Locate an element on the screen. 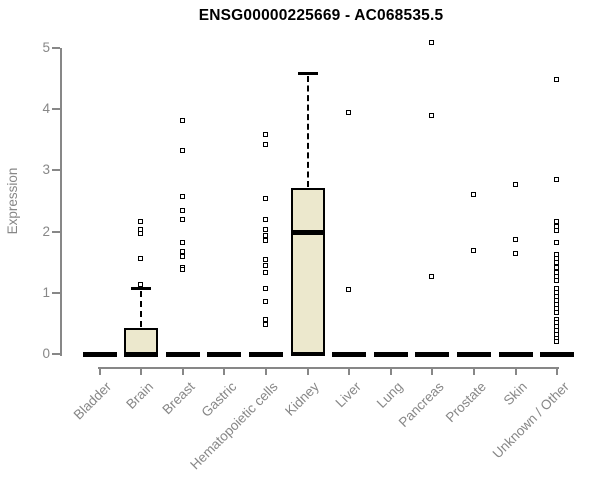 This screenshot has width=600, height=500. y-tick-label: 4 is located at coordinates (46, 109).